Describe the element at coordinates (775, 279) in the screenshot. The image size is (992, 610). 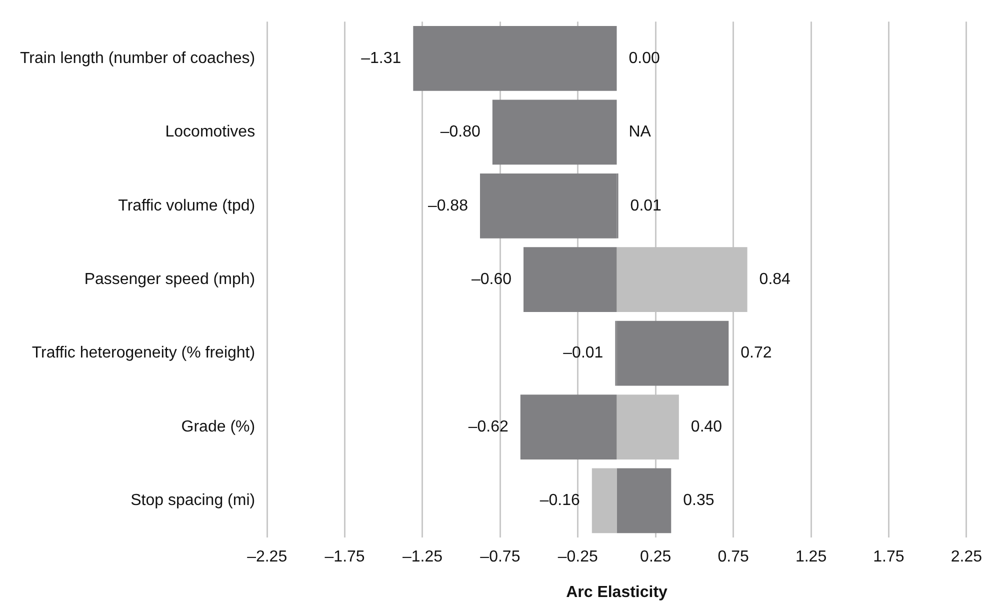
I see `data-label: 0.84` at that location.